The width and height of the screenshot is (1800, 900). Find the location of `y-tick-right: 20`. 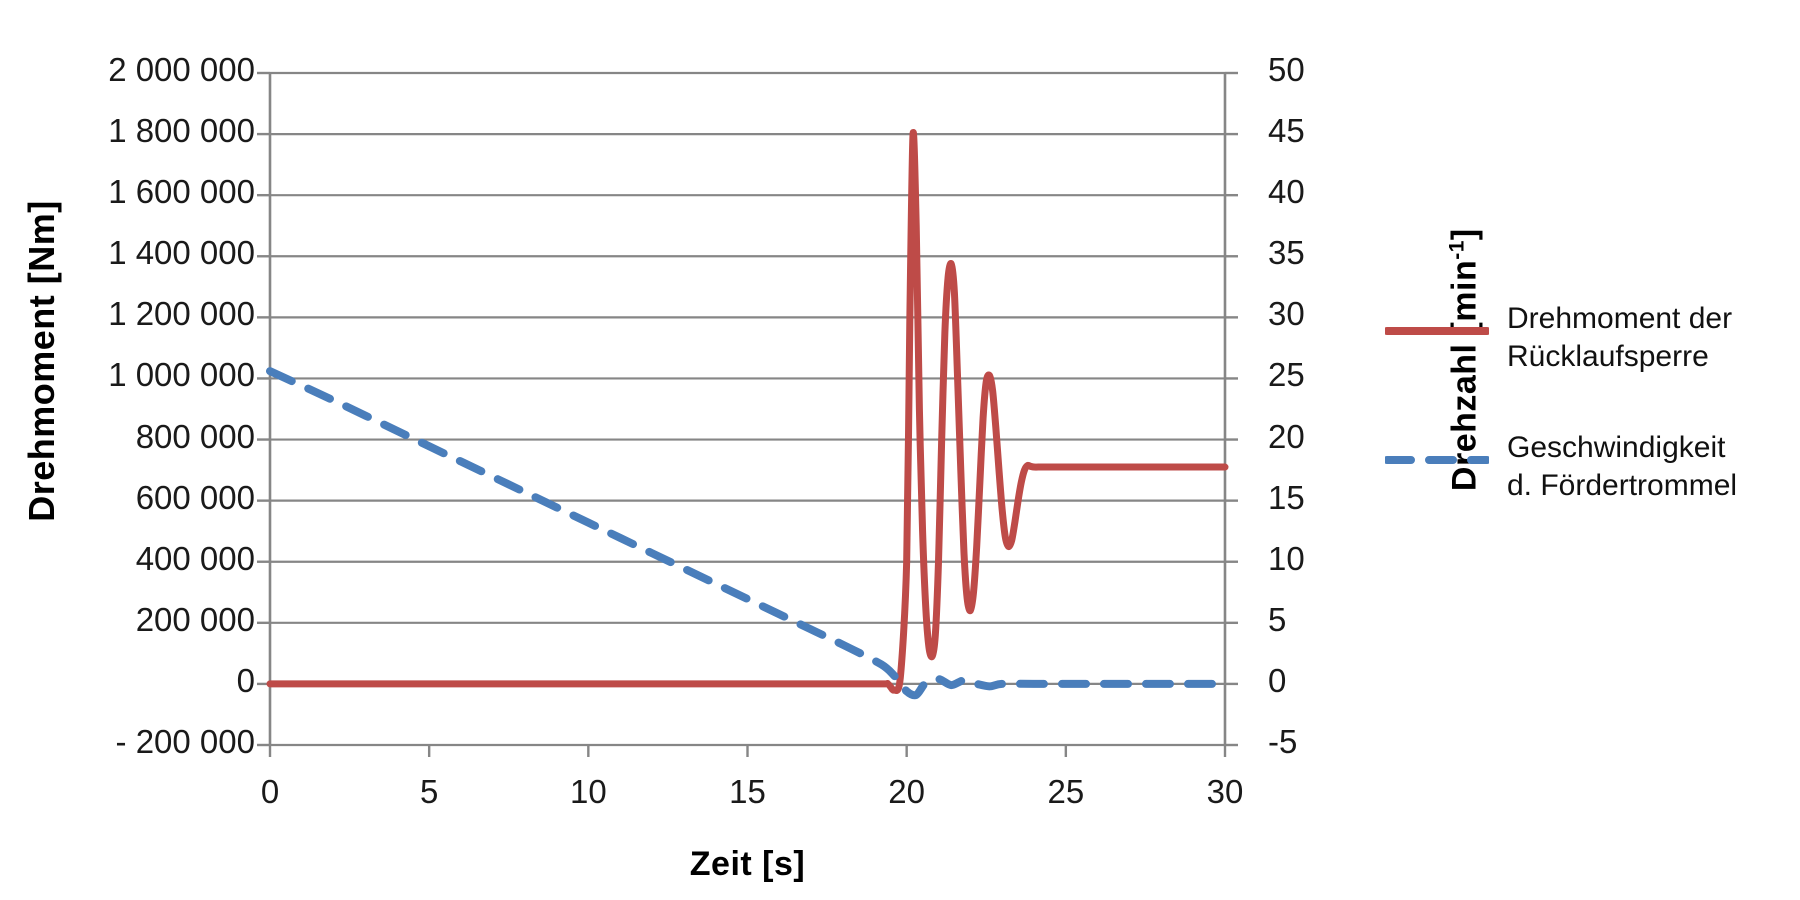

y-tick-right: 20 is located at coordinates (1286, 436).